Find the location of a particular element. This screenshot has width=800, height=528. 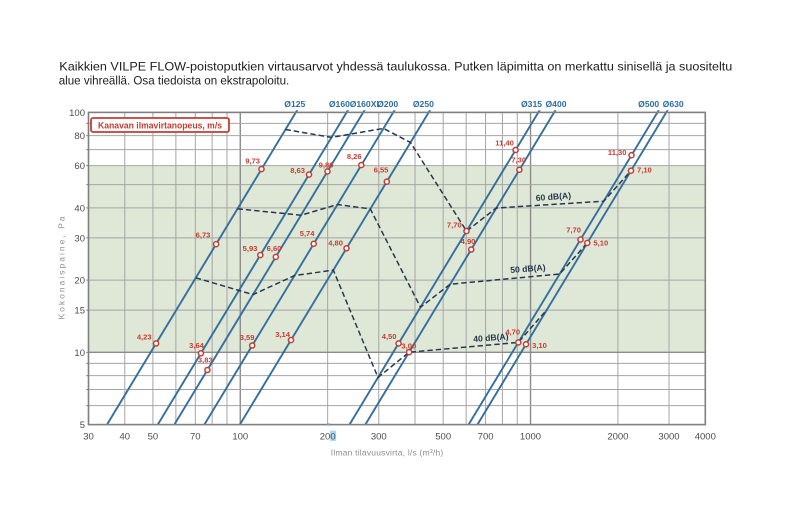

svg-text: 5 is located at coordinates (82, 425).